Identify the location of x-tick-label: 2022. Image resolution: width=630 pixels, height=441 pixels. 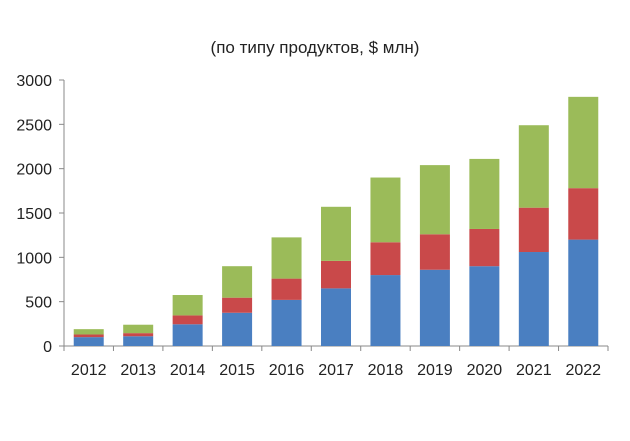
(583, 370).